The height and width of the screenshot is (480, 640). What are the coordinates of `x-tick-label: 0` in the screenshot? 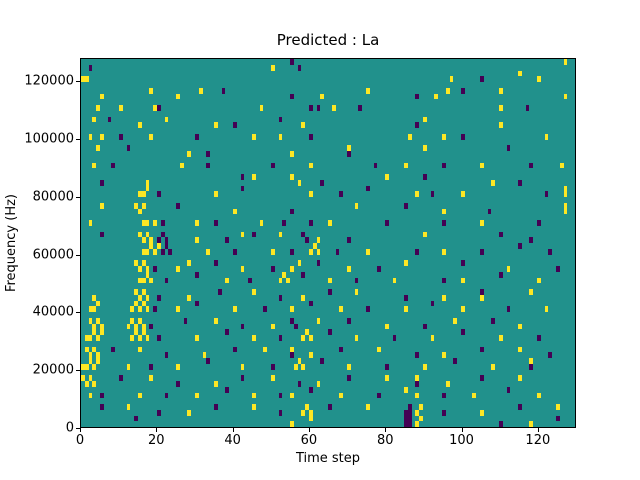 It's located at (80, 440).